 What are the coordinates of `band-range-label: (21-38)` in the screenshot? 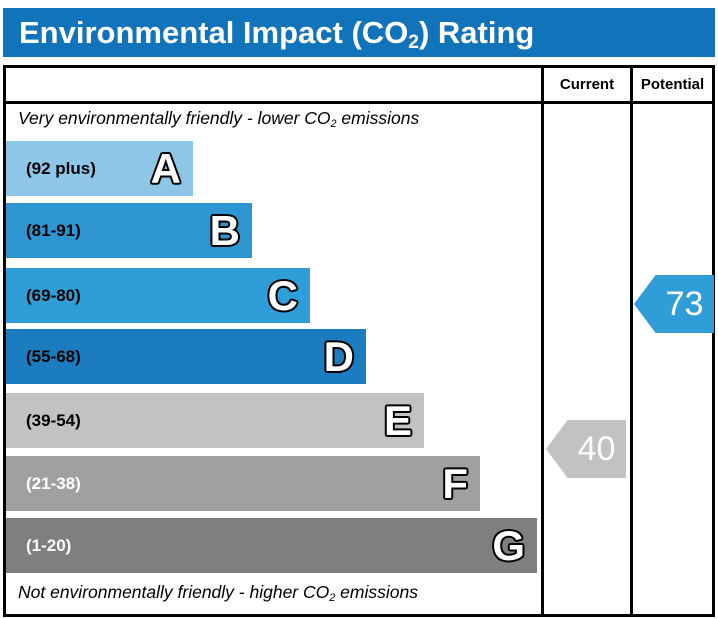 It's located at (53, 483).